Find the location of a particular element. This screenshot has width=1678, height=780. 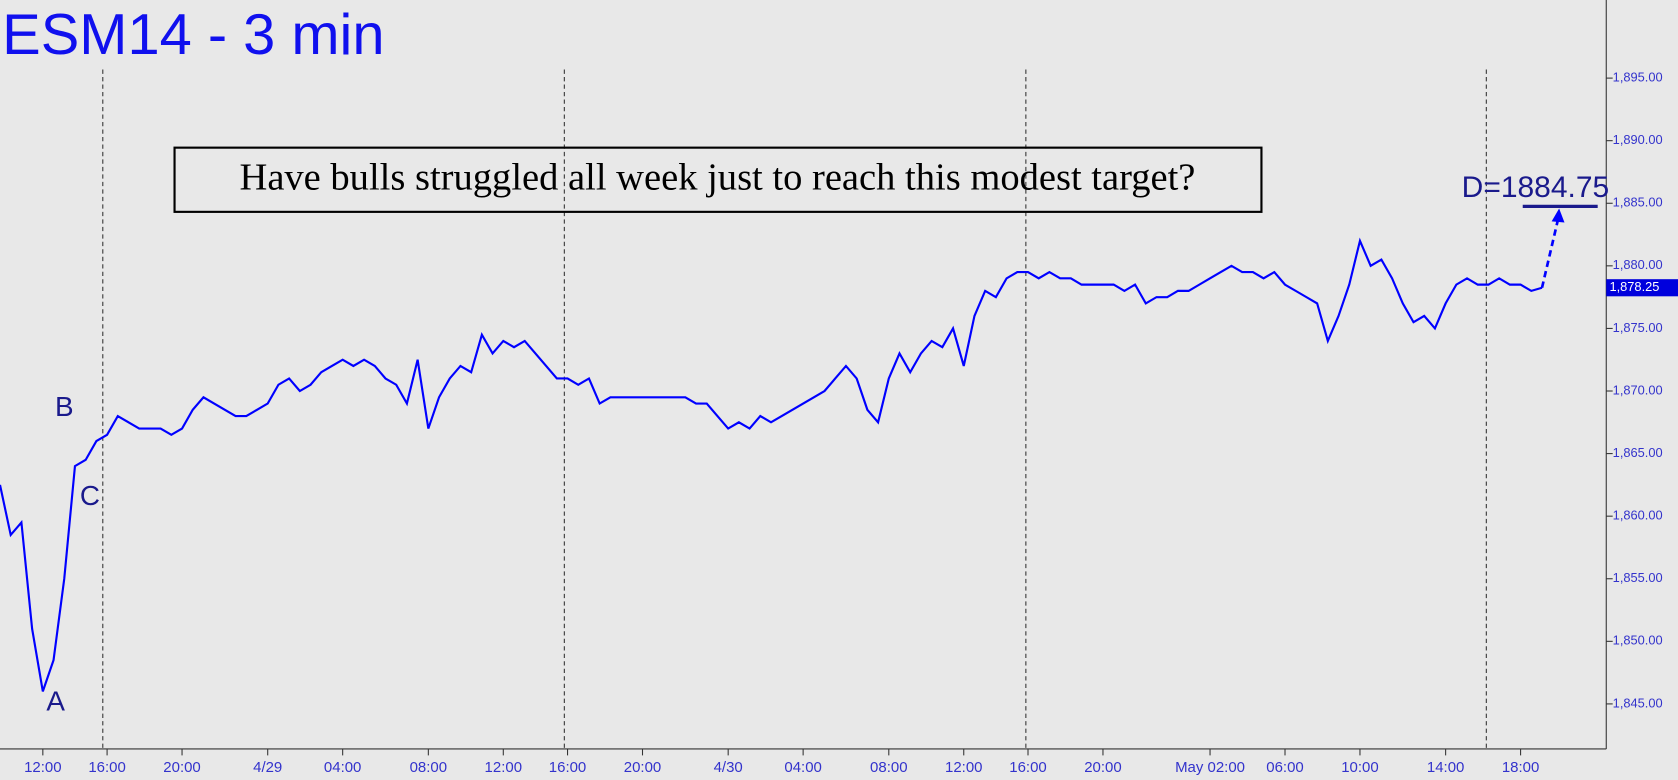

x-tick-label: 06:00 is located at coordinates (1284, 767).